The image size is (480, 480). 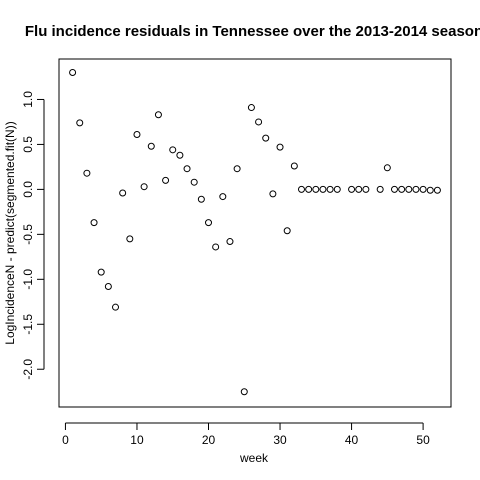 I want to click on x-tick-label: 50, so click(x=423, y=440).